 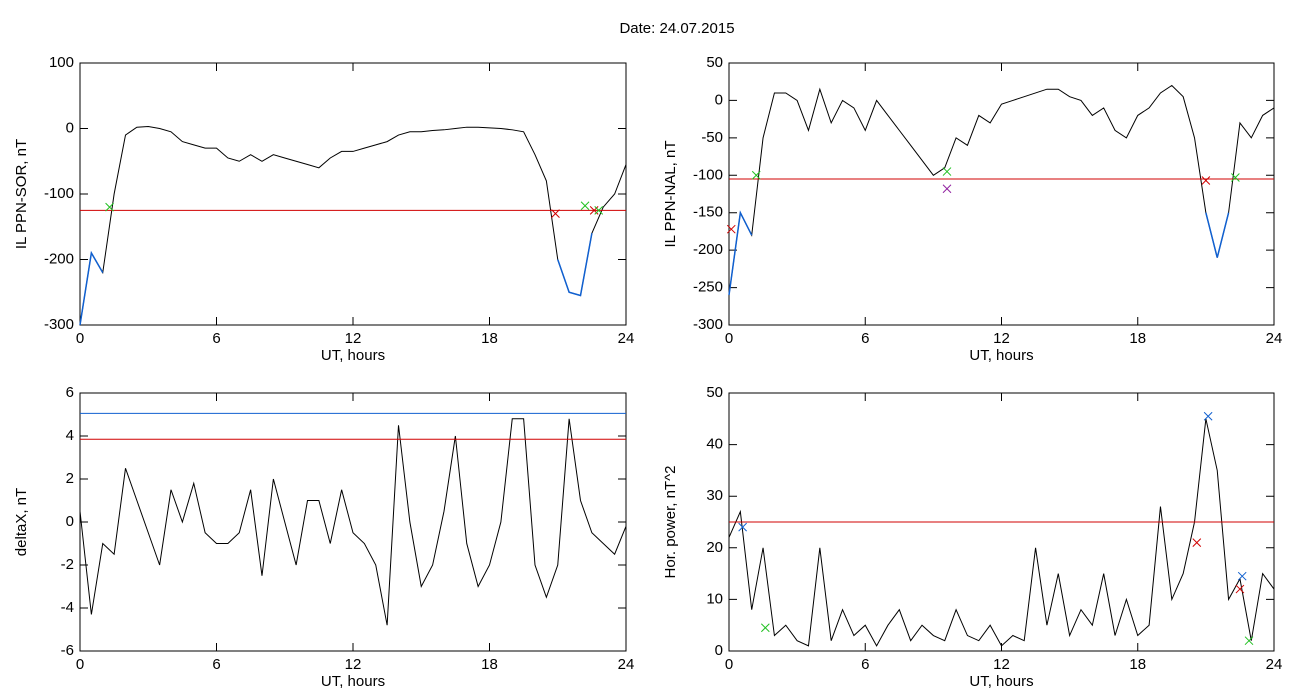 What do you see at coordinates (670, 522) in the screenshot?
I see `y-axis-label: Hor. power, nT^2` at bounding box center [670, 522].